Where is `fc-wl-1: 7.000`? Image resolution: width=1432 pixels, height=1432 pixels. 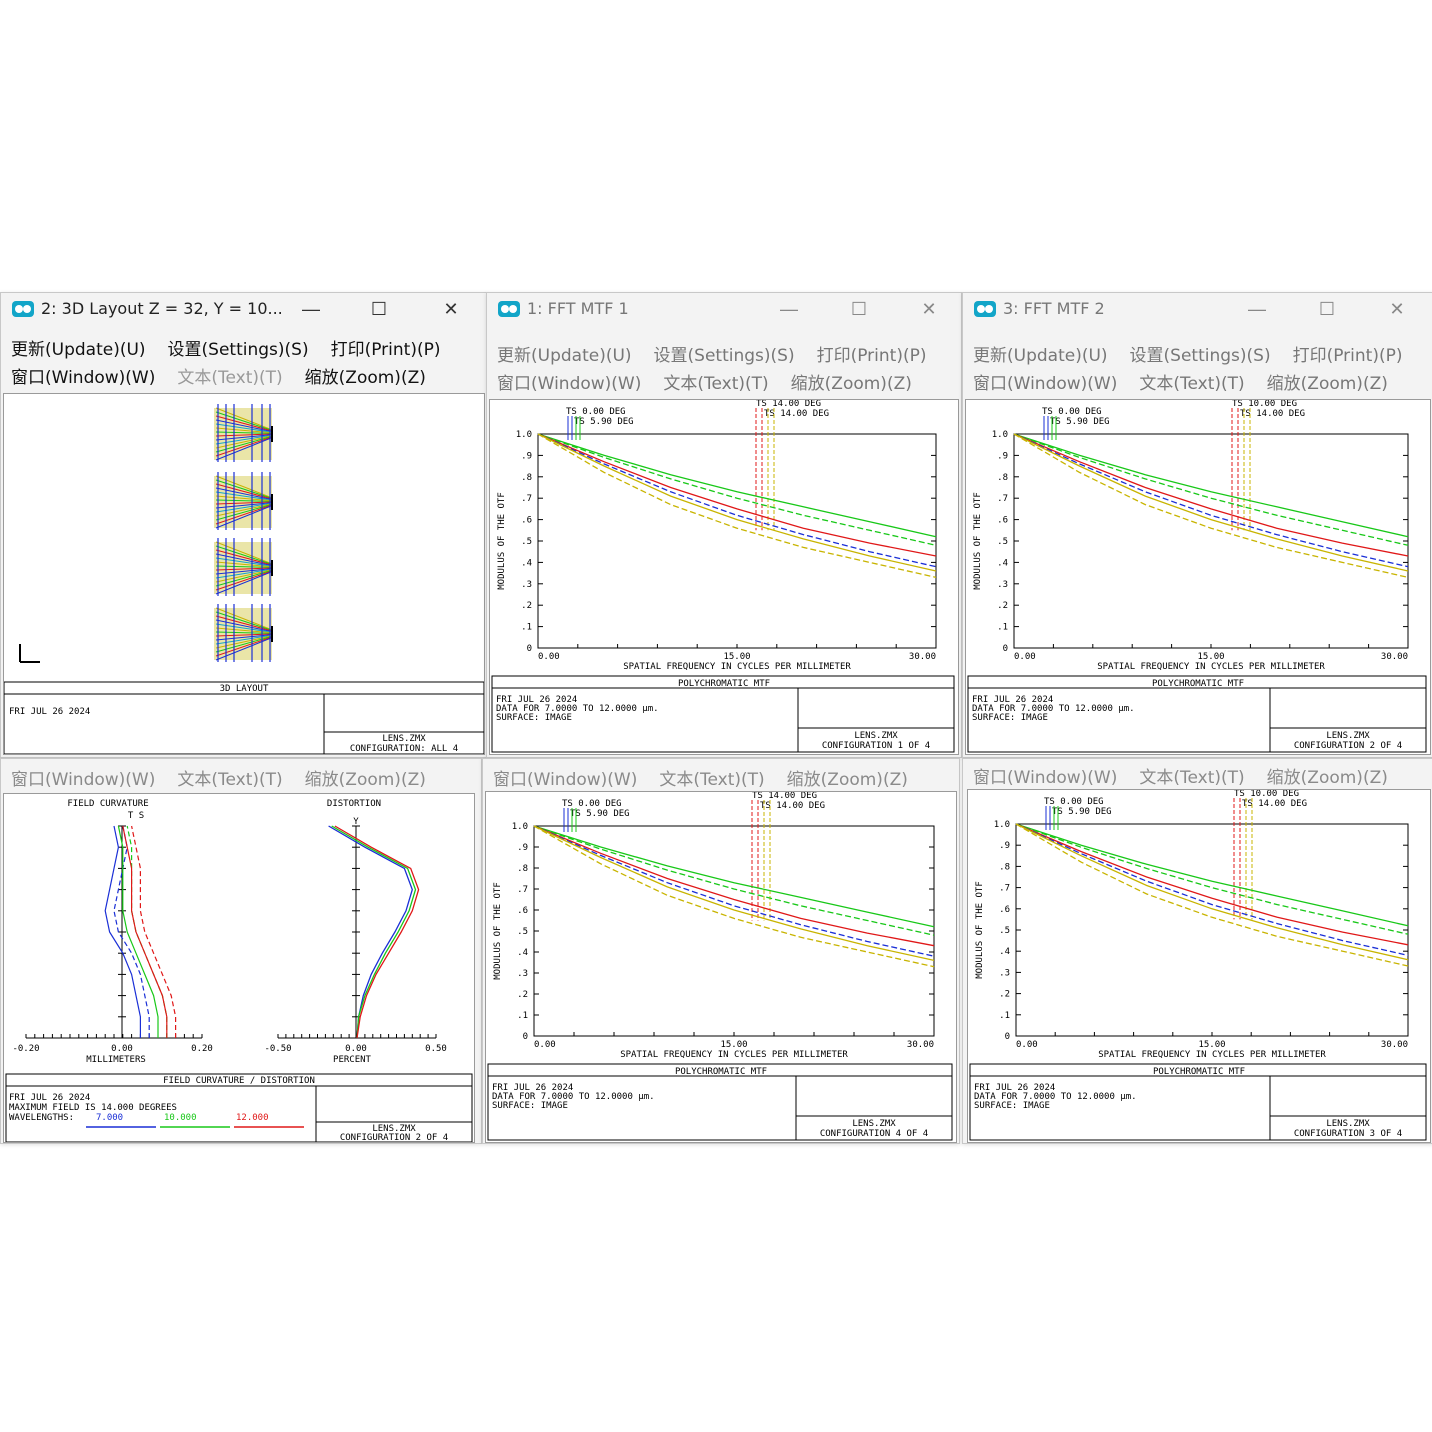 fc-wl-1: 7.000 is located at coordinates (109, 1118).